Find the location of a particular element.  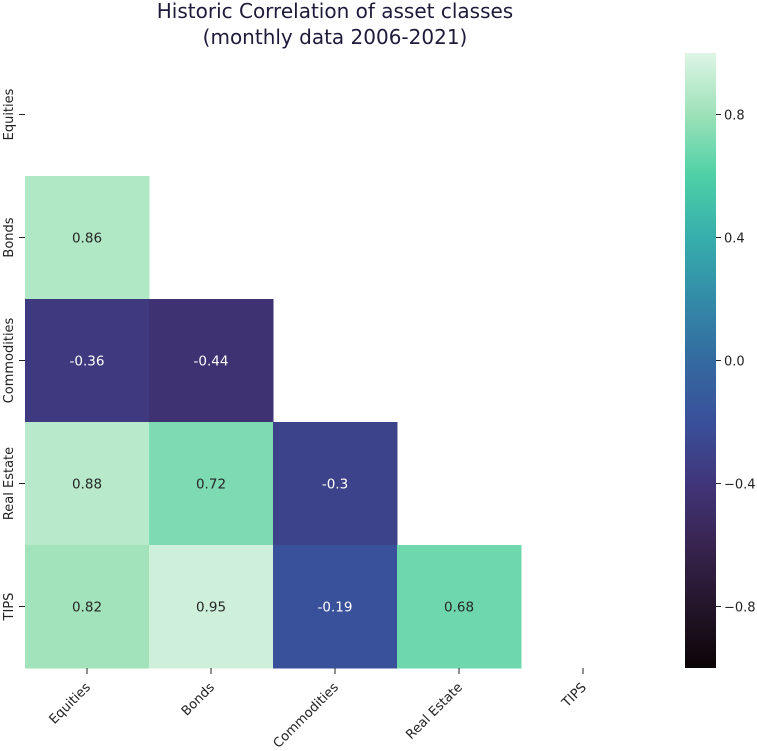

y-tick-label: TIPS is located at coordinates (9, 607).